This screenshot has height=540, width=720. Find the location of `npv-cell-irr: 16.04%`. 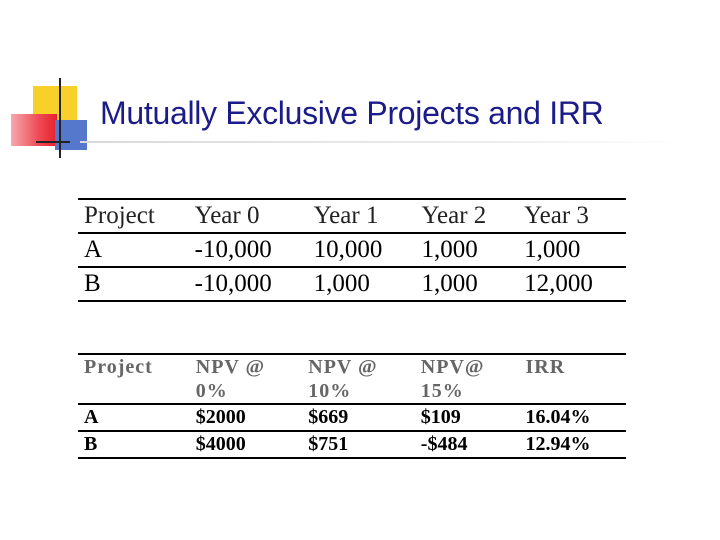

npv-cell-irr: 16.04% is located at coordinates (572, 418).